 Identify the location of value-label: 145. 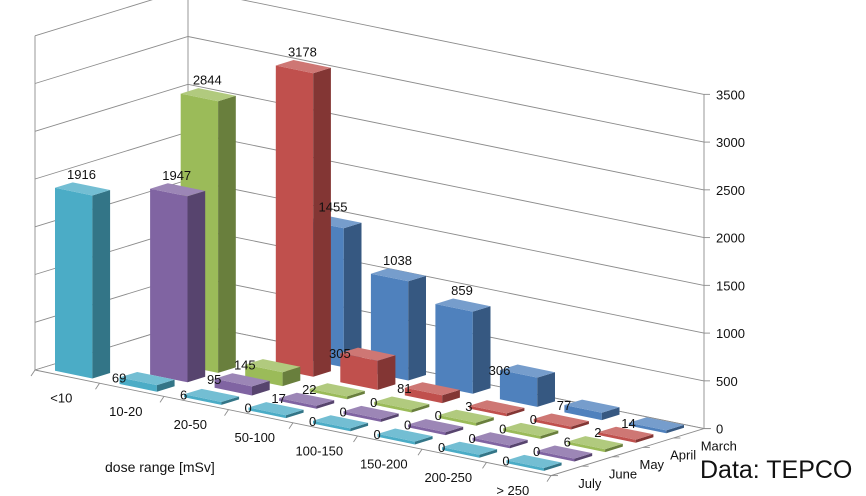
(245, 365).